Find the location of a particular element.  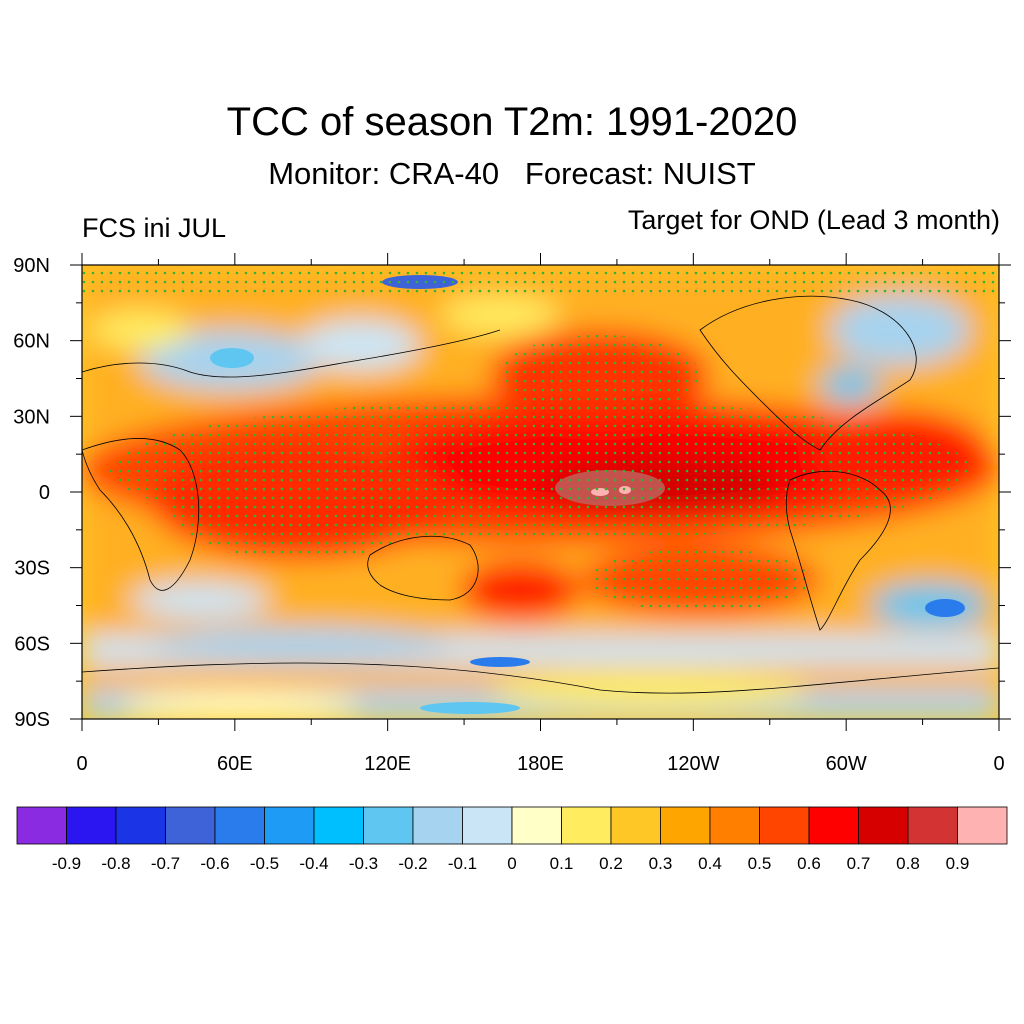

colorbar-label: 0.7 is located at coordinates (859, 863).